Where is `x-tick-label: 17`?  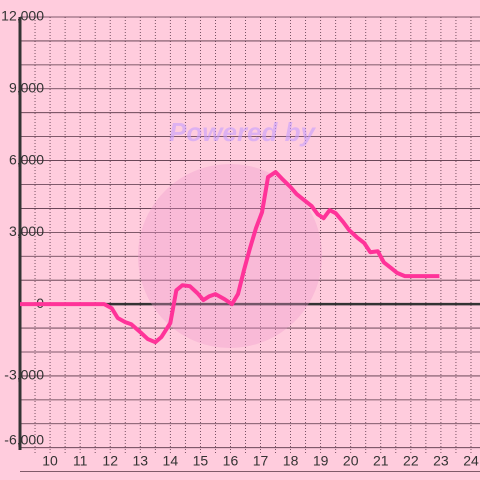
x-tick-label: 17 is located at coordinates (261, 461).